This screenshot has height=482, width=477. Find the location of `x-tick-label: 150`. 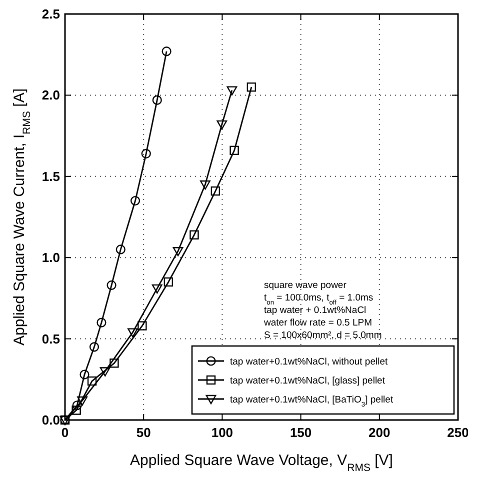

x-tick-label: 150 is located at coordinates (301, 432).